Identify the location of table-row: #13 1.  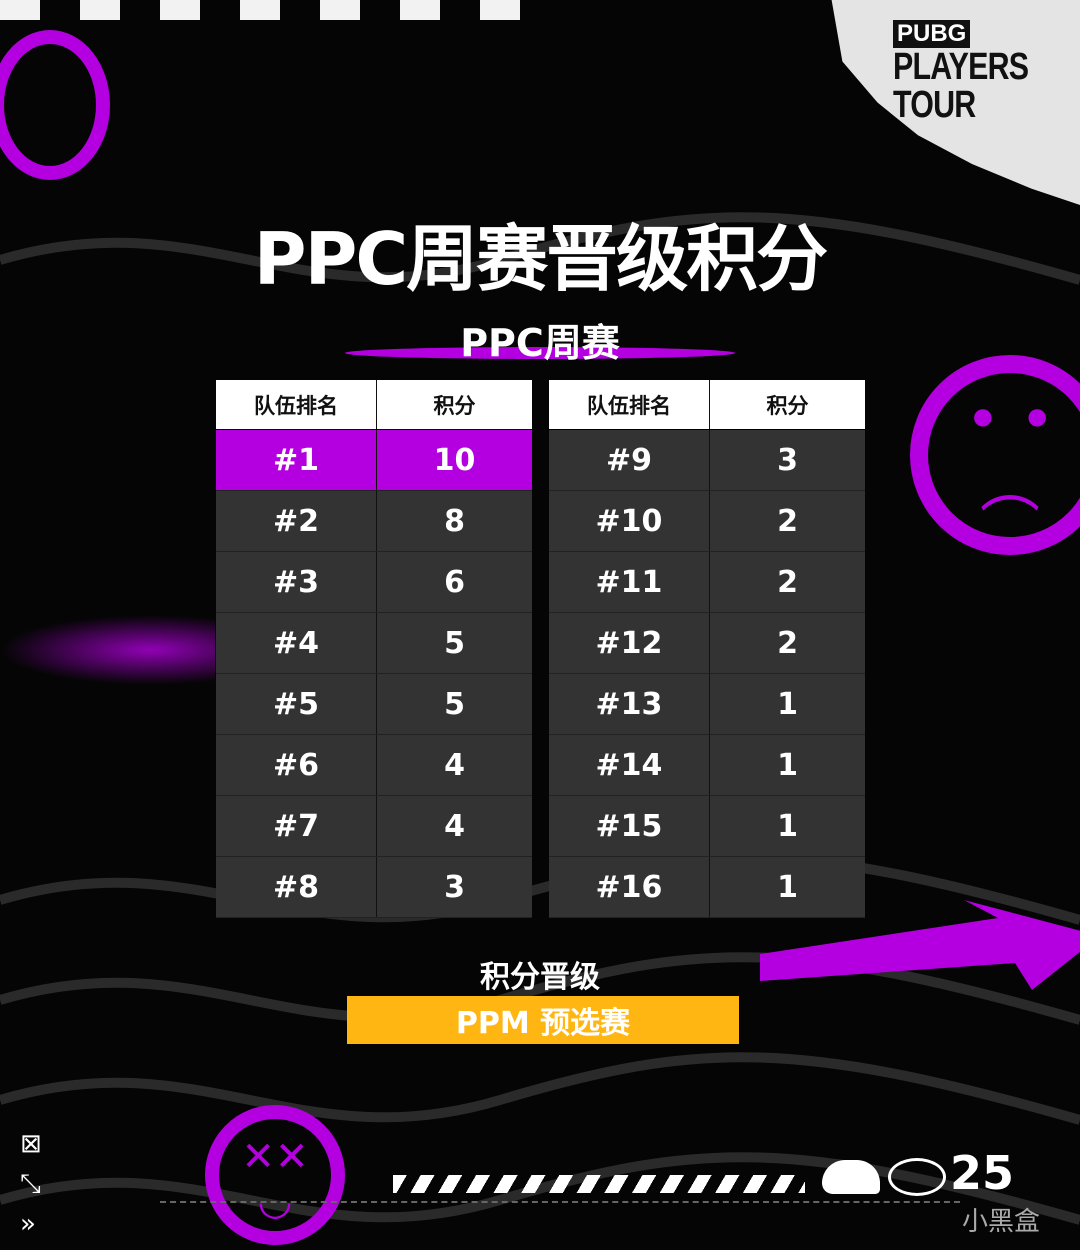
(707, 704).